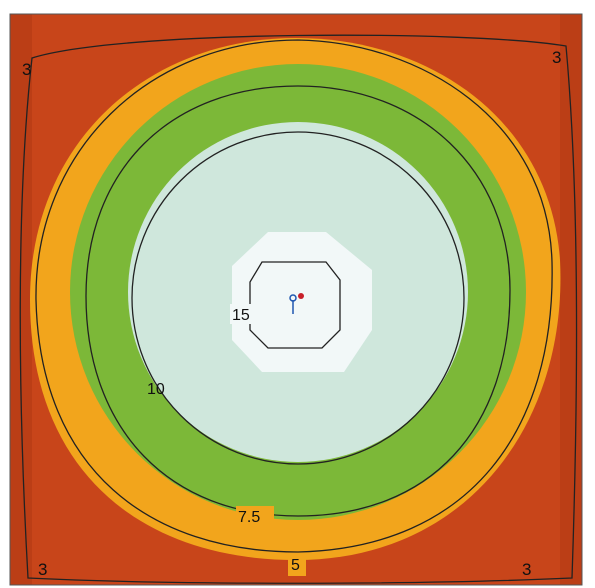  Describe the element at coordinates (241, 315) in the screenshot. I see `contour-label-15: 15` at that location.